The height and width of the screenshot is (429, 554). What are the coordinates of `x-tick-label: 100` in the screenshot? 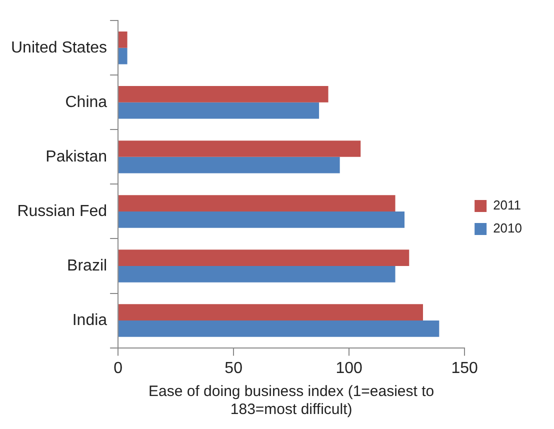 It's located at (349, 368).